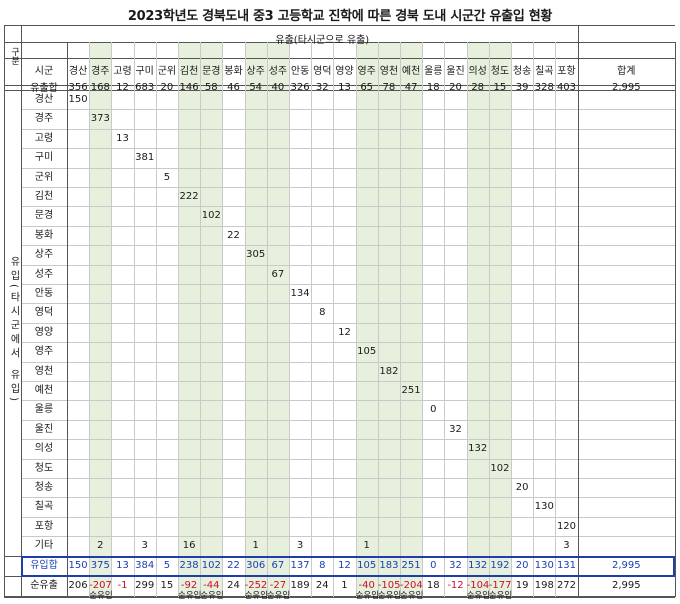  Describe the element at coordinates (344, 585) in the screenshot. I see `net-flow-cell: 1` at that location.